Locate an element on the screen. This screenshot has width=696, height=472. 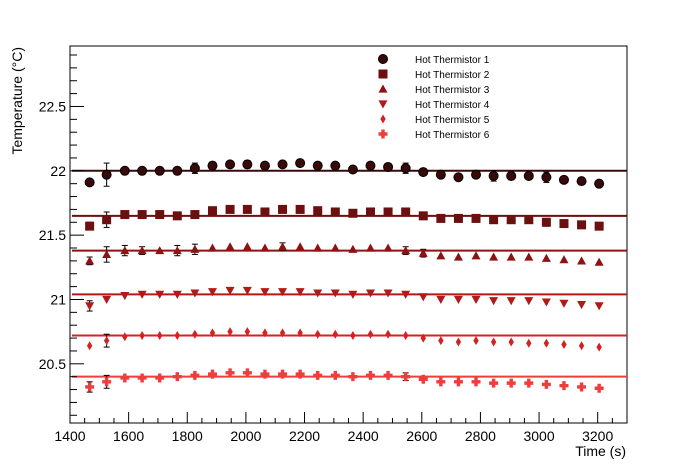
y-tick-label: 20.5 is located at coordinates (52, 364).